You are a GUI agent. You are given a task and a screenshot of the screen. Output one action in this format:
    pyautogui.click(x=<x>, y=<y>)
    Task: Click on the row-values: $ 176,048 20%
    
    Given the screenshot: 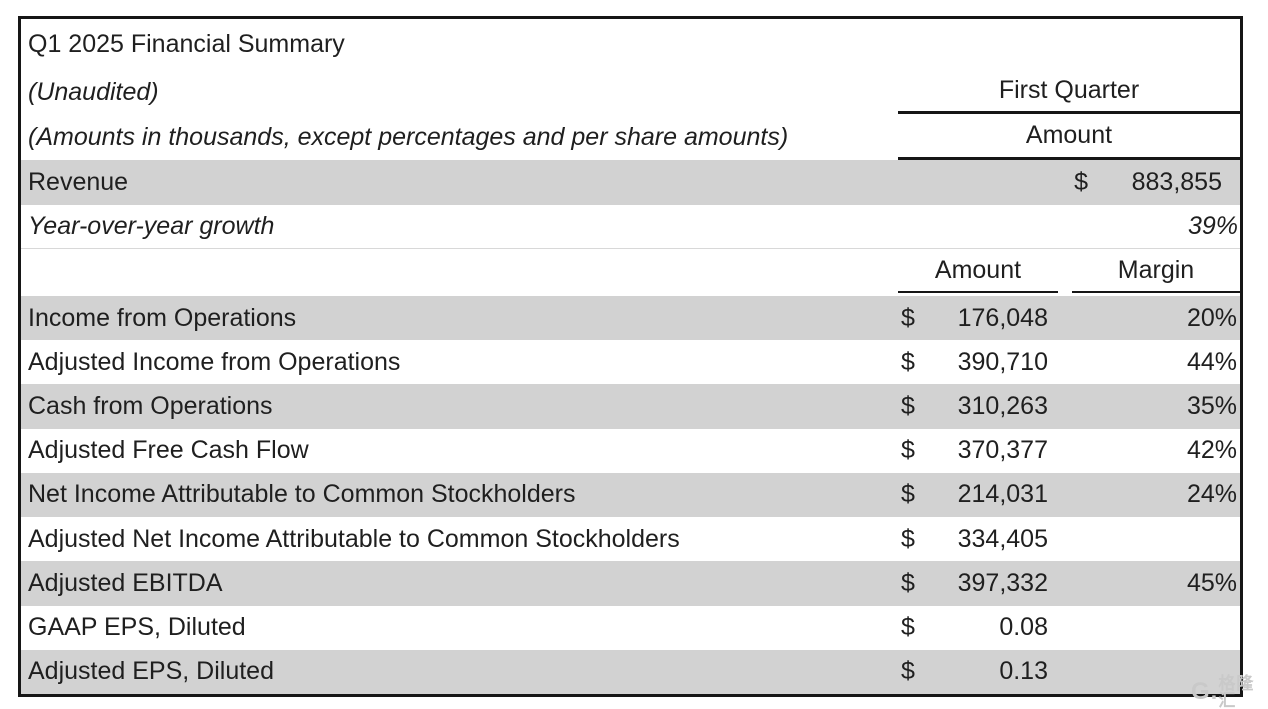 What is the action you would take?
    pyautogui.click(x=1069, y=318)
    